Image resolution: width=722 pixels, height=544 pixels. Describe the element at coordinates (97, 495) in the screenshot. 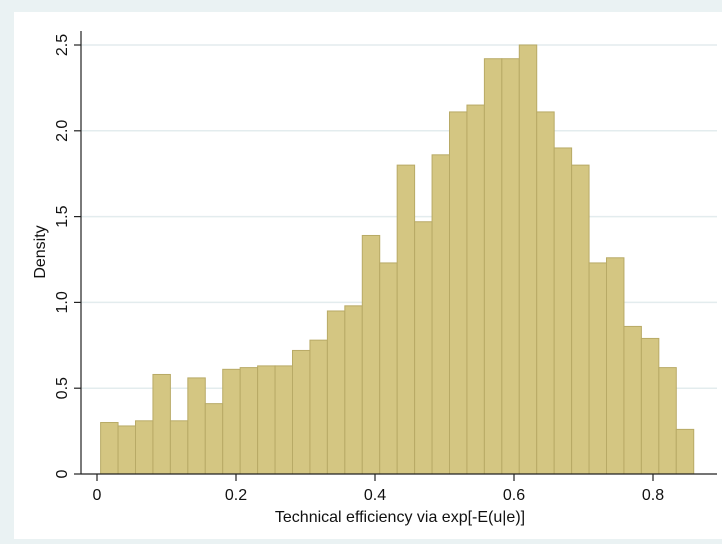

I see `x-tick-label-0: 0` at that location.